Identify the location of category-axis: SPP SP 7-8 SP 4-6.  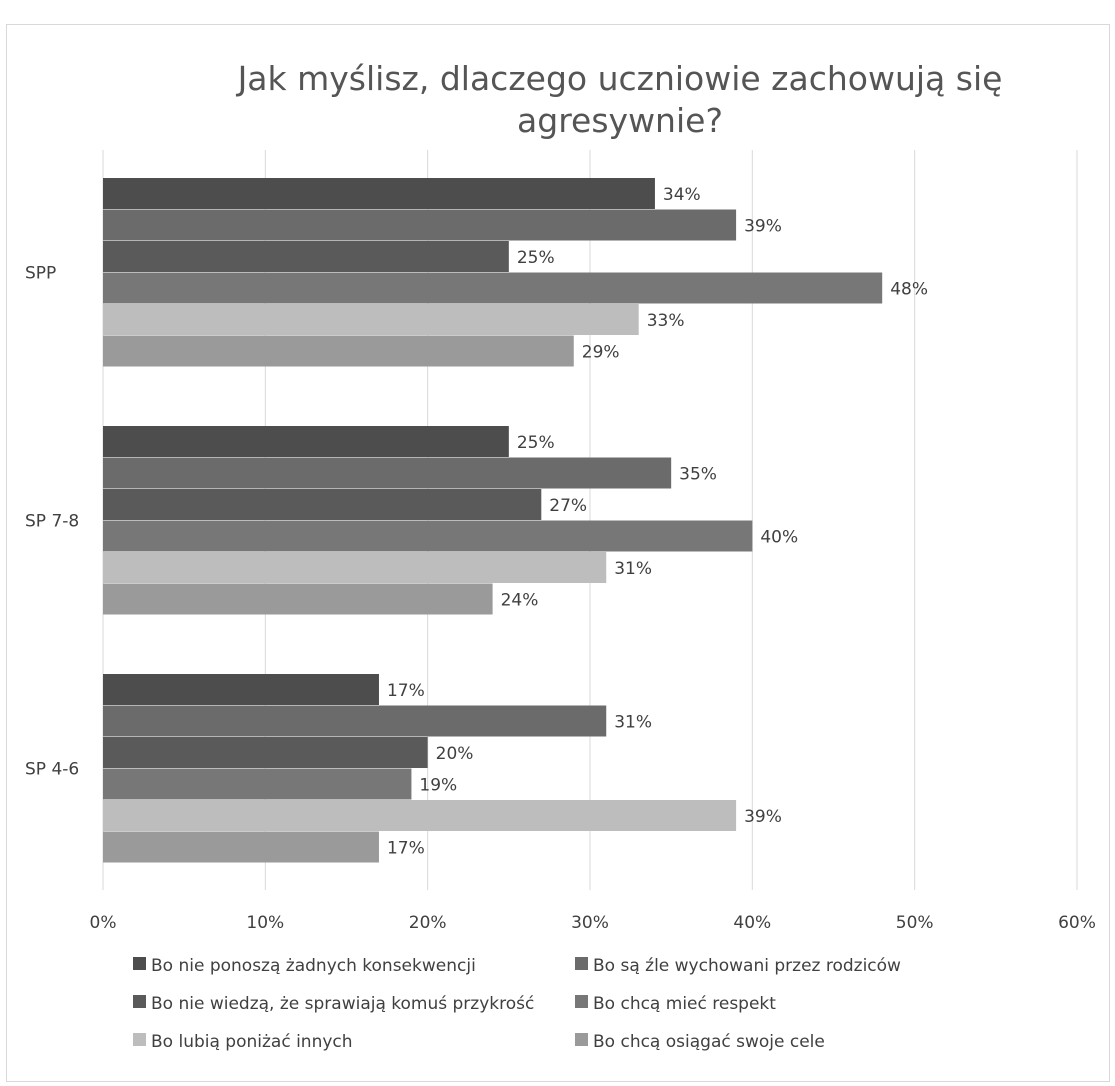
(52, 522).